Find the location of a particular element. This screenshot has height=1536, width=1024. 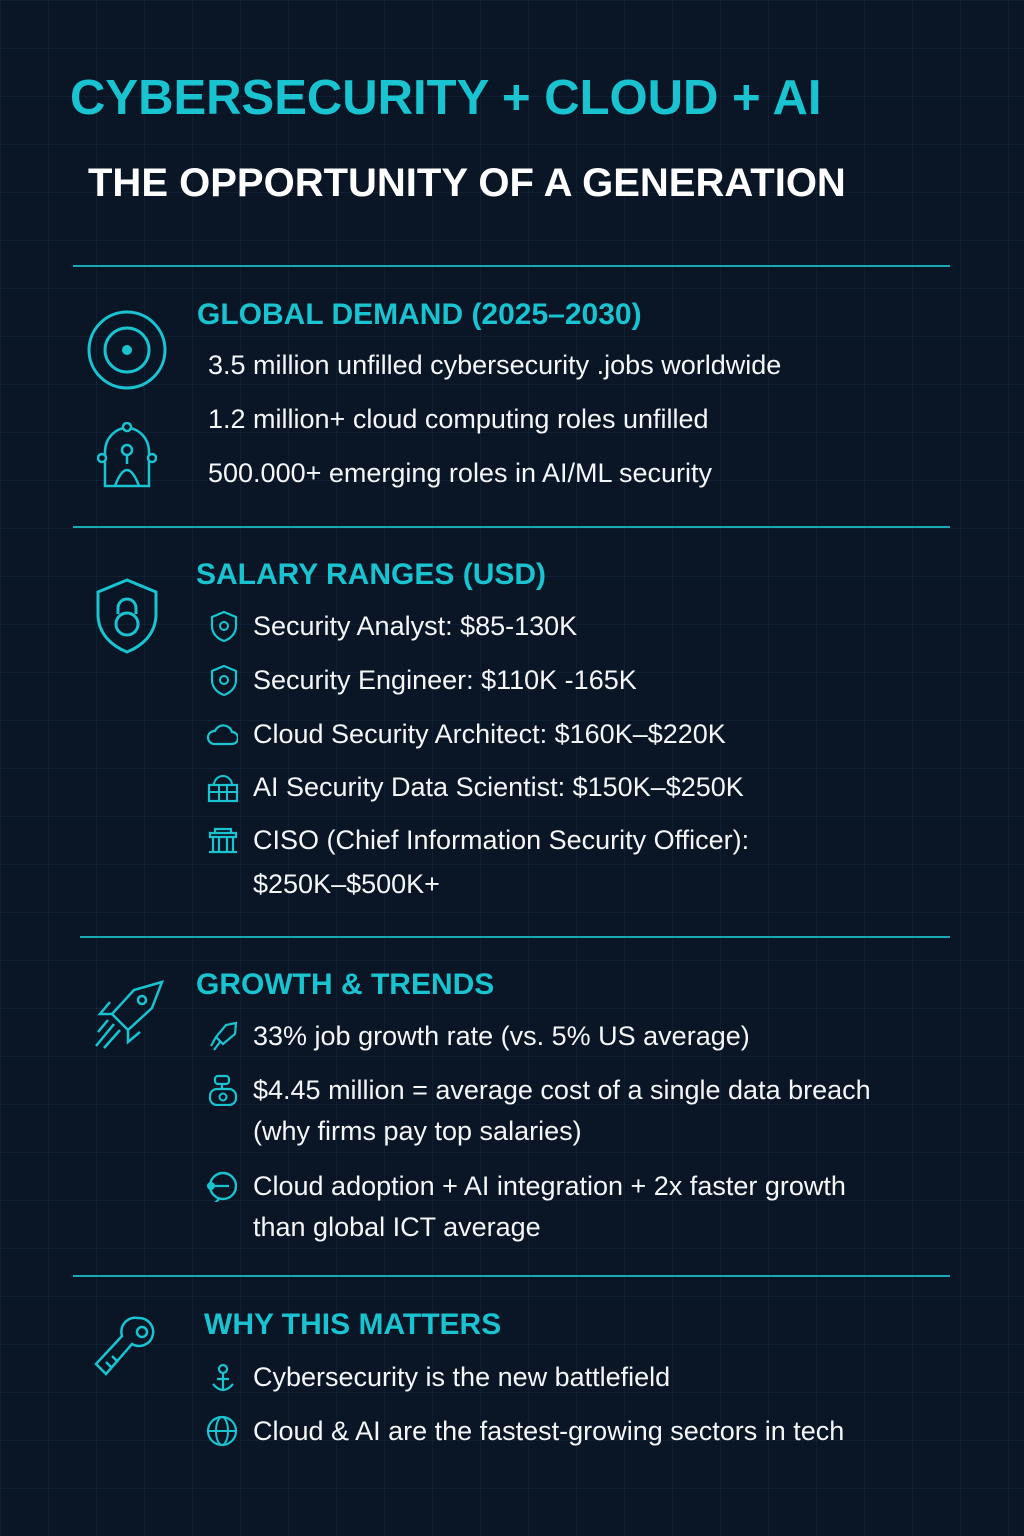

list-item: Cloud Security Architect: $160K–$220K is located at coordinates (489, 734).